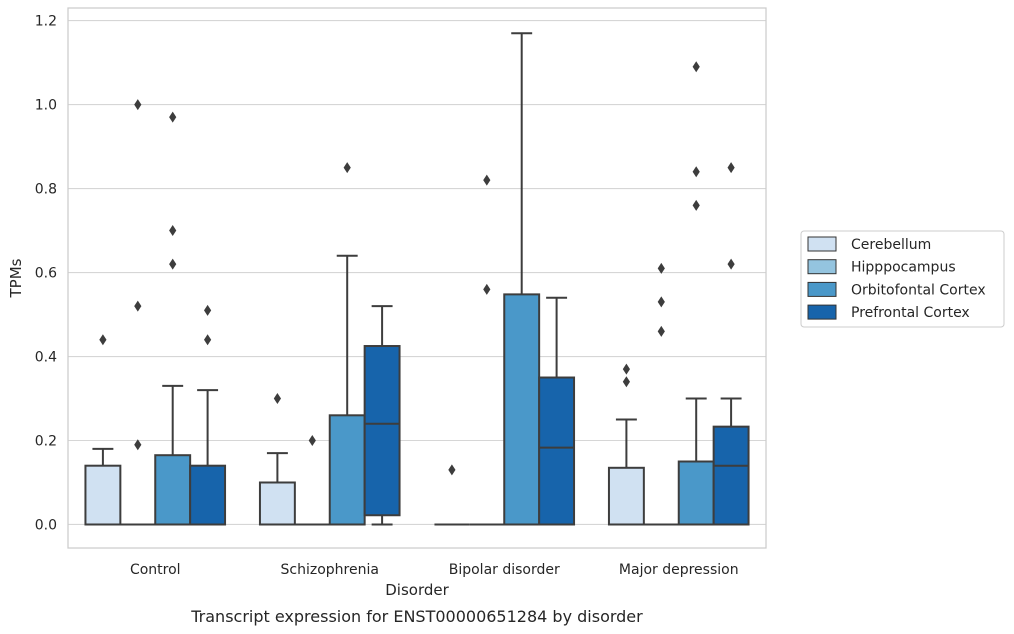 Image resolution: width=1014 pixels, height=634 pixels. Describe the element at coordinates (910, 313) in the screenshot. I see `legend-label: Prefrontal Cortex` at that location.